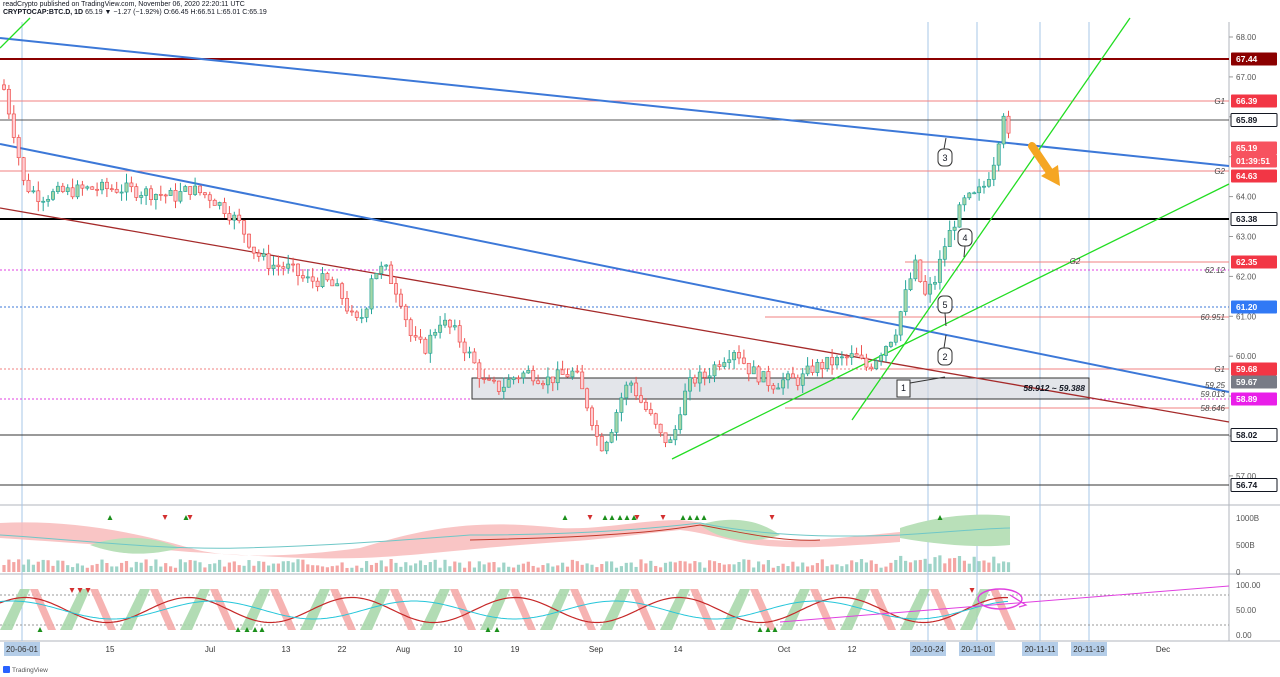 The image size is (1280, 677). Describe the element at coordinates (596, 649) in the screenshot. I see `time-axis-label: Sep` at that location.